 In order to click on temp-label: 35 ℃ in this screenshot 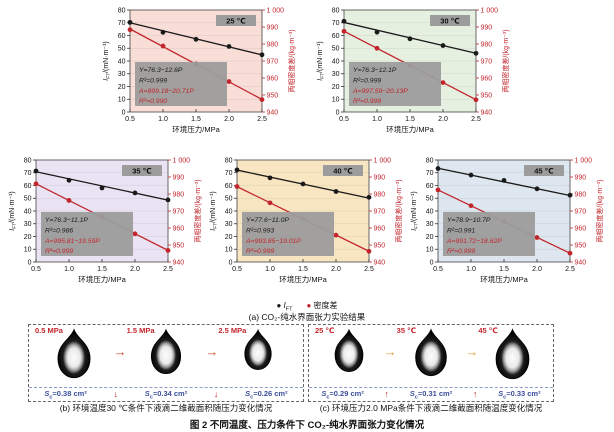, I will do `click(142, 170)`.